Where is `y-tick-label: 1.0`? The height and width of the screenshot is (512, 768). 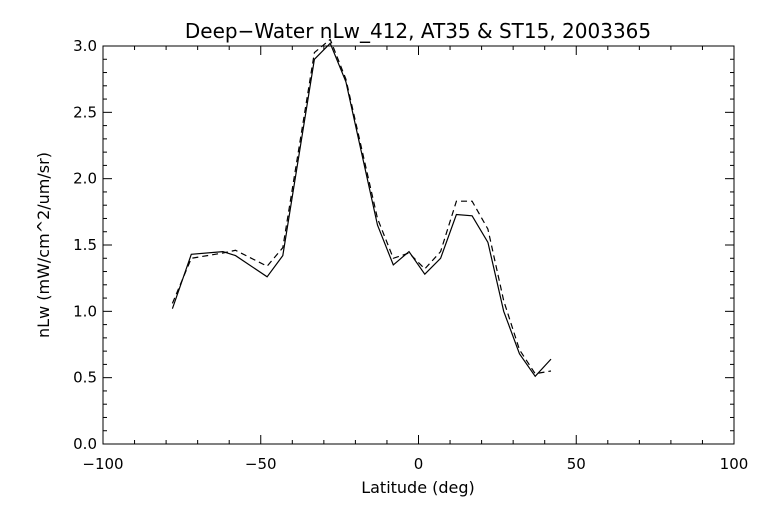
y-tick-label: 1.0 is located at coordinates (85, 311).